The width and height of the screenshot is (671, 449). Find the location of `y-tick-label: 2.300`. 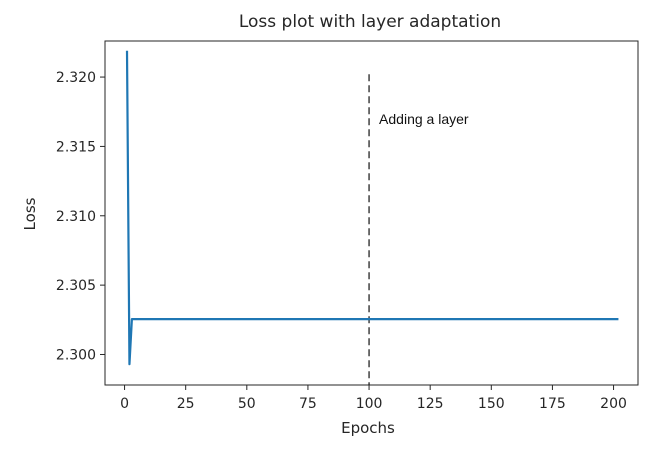

y-tick-label: 2.300 is located at coordinates (76, 355).